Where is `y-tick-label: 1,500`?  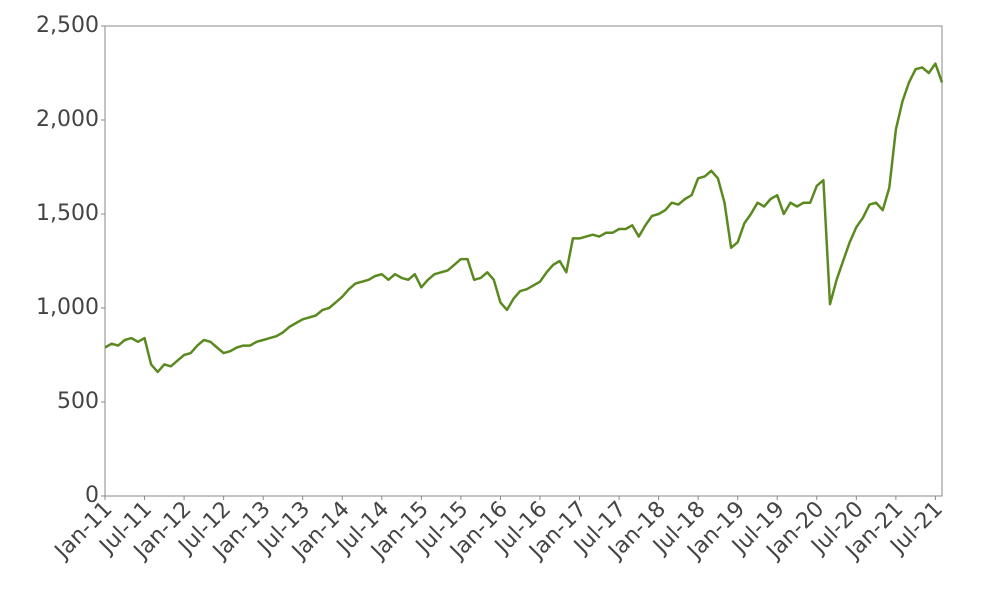 y-tick-label: 1,500 is located at coordinates (67, 213).